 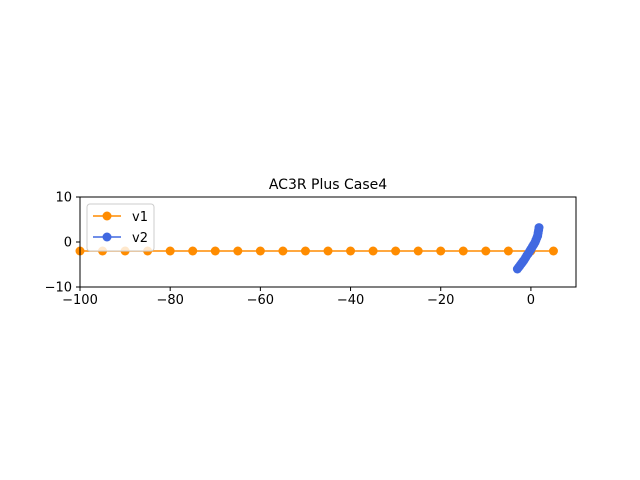 What do you see at coordinates (539, 228) in the screenshot?
I see `data-point-v2` at bounding box center [539, 228].